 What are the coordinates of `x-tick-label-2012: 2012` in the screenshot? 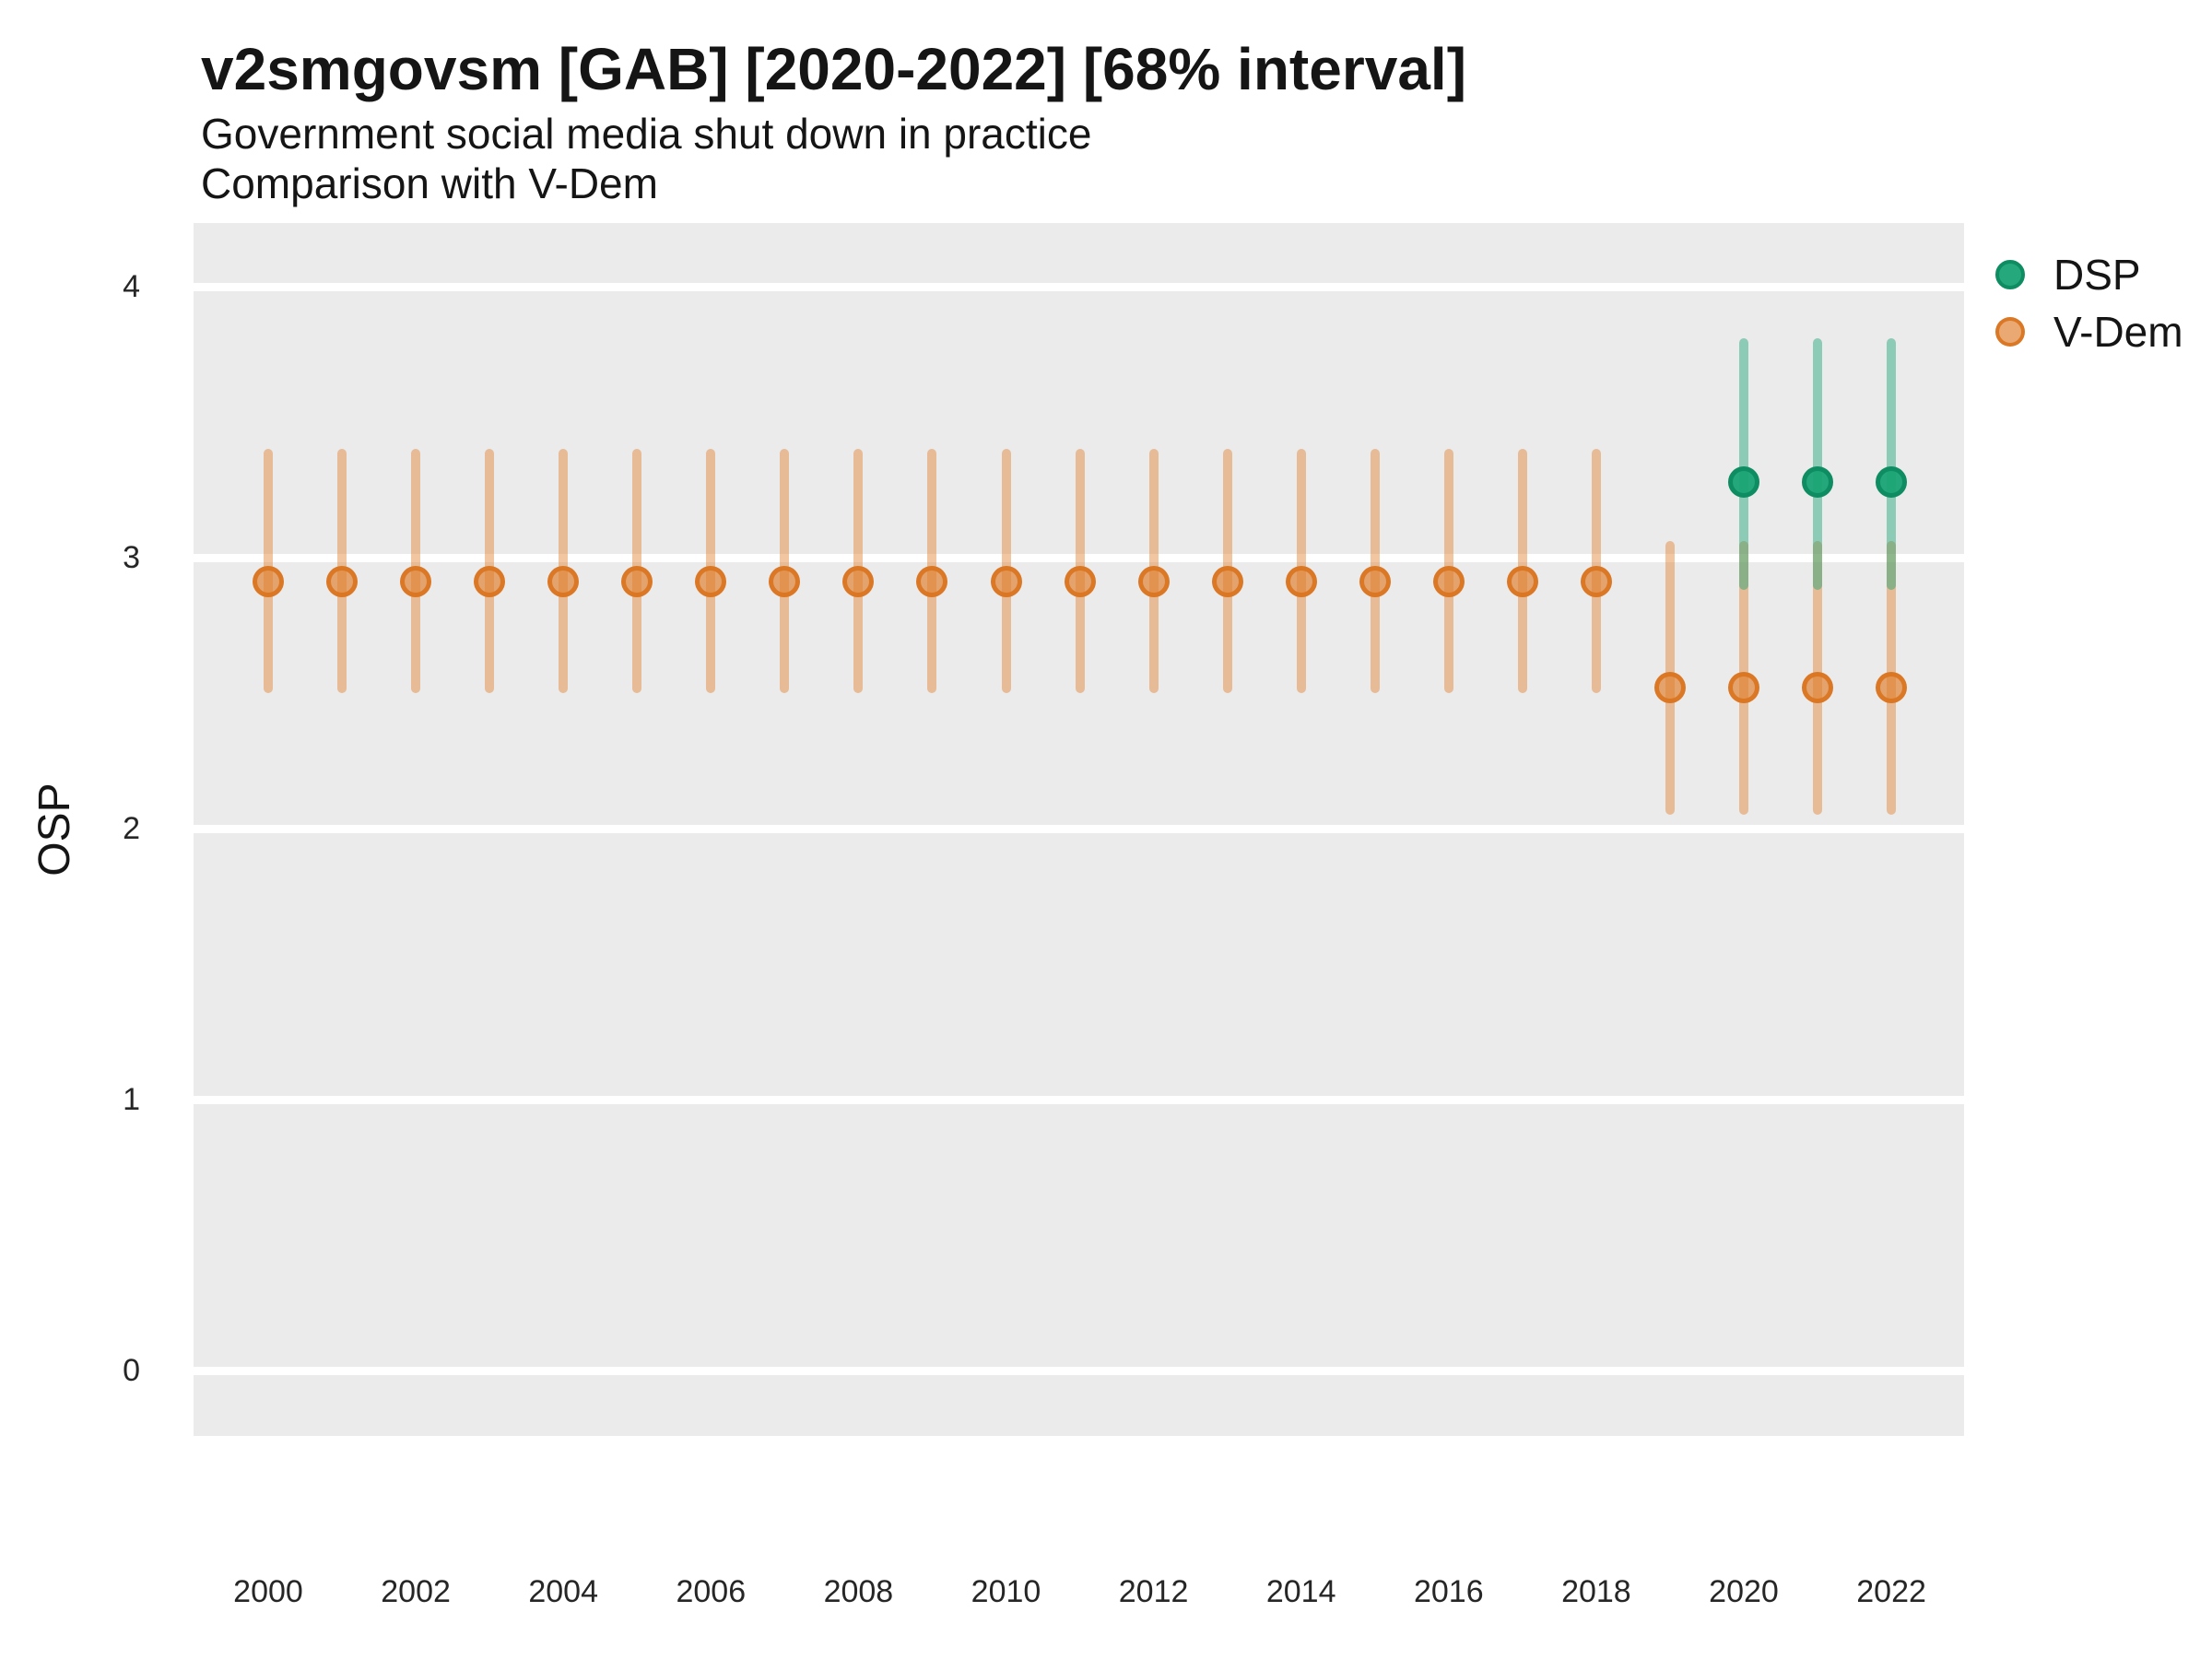 It's located at (1153, 1591).